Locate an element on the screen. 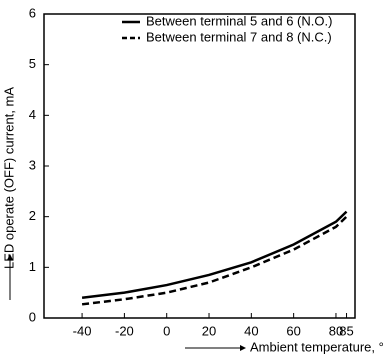 The width and height of the screenshot is (383, 358). y-tick-label: 5 is located at coordinates (32, 63).